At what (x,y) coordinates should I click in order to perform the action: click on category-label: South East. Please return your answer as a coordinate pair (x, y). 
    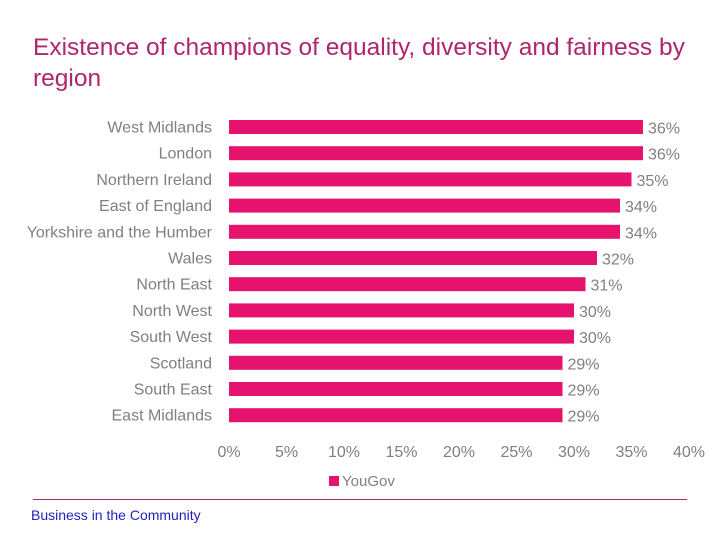
    Looking at the image, I should click on (173, 390).